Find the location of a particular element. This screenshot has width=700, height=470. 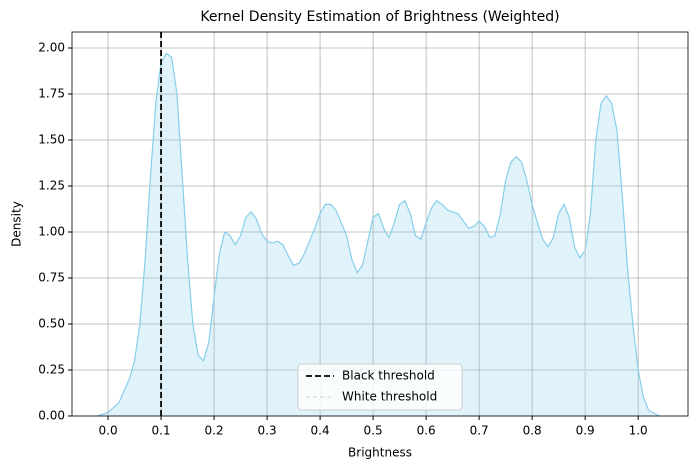

y-tick-label: 2.00 is located at coordinates (51, 48).